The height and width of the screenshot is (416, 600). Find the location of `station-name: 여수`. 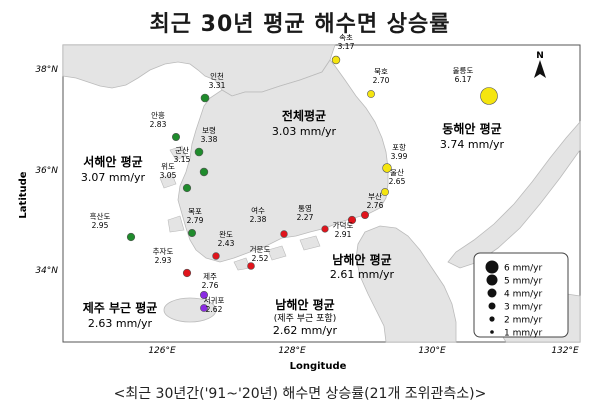

station-name: 여수 is located at coordinates (258, 210).